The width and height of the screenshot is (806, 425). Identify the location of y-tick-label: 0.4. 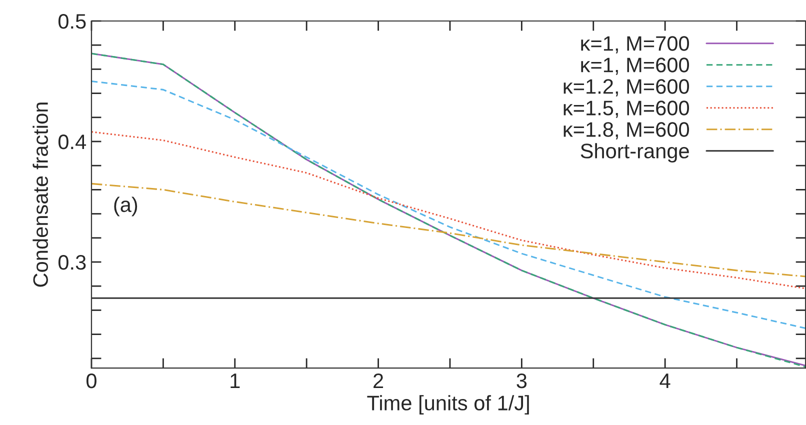
(72, 142).